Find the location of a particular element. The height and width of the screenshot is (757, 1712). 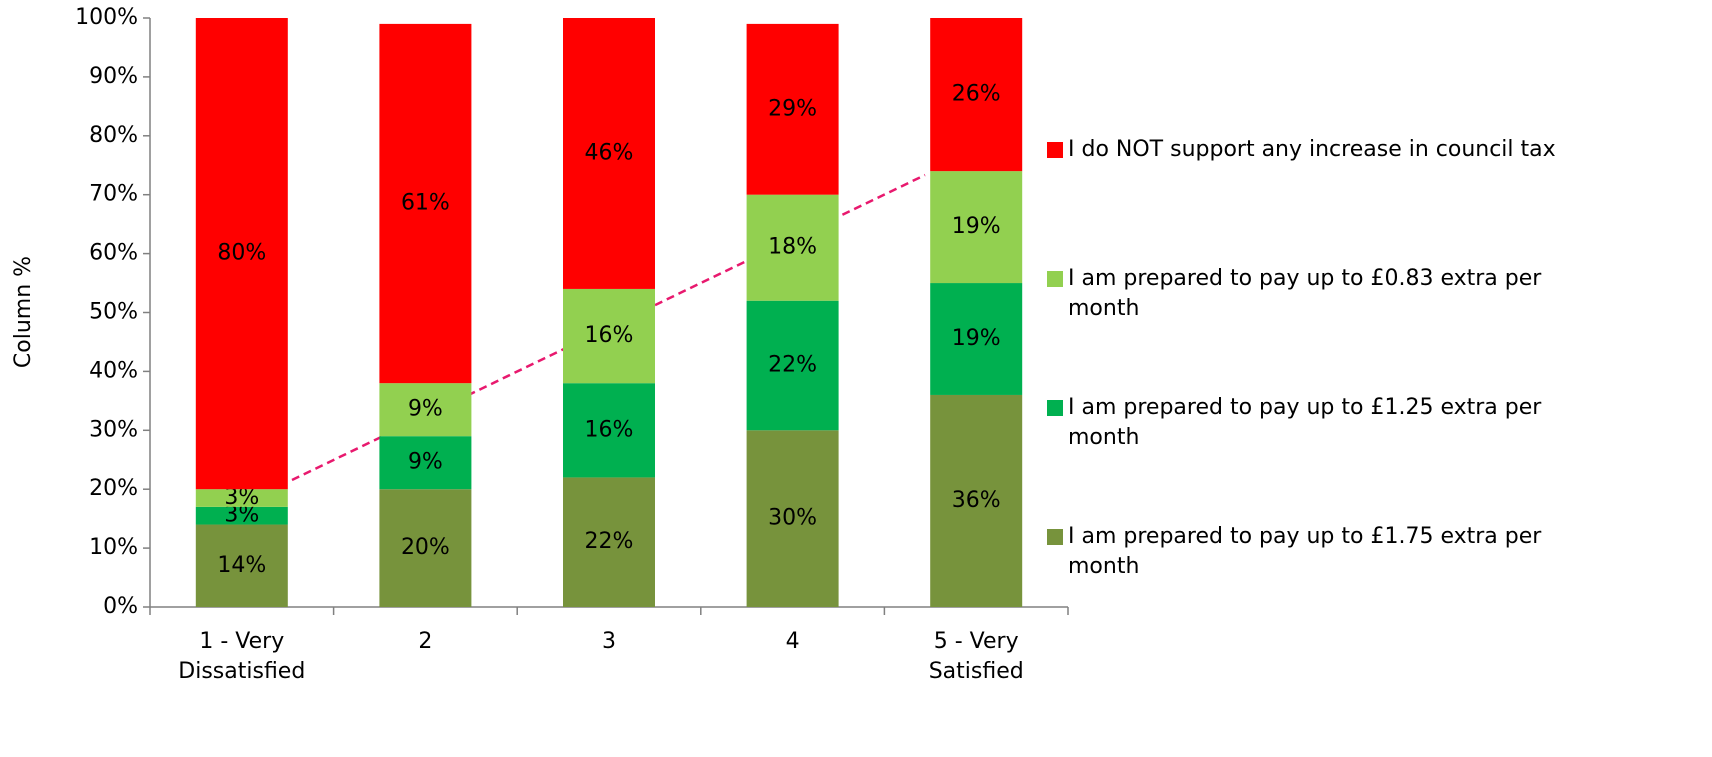

data-label: 36% is located at coordinates (976, 500).